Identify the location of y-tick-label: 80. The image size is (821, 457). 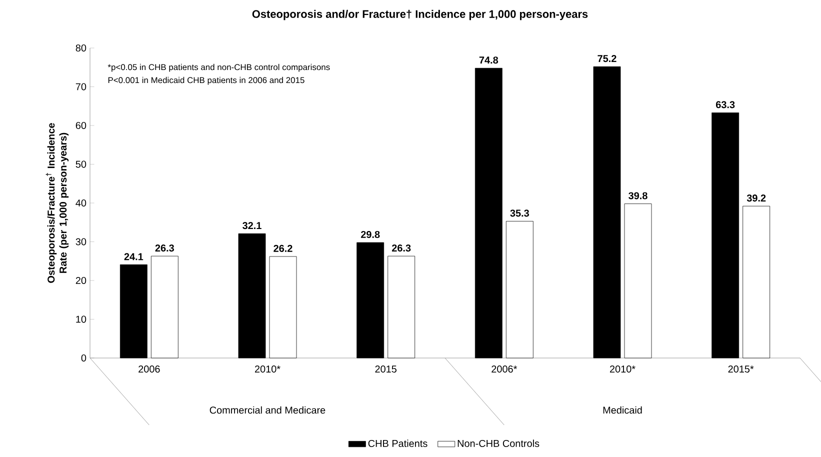
(81, 48).